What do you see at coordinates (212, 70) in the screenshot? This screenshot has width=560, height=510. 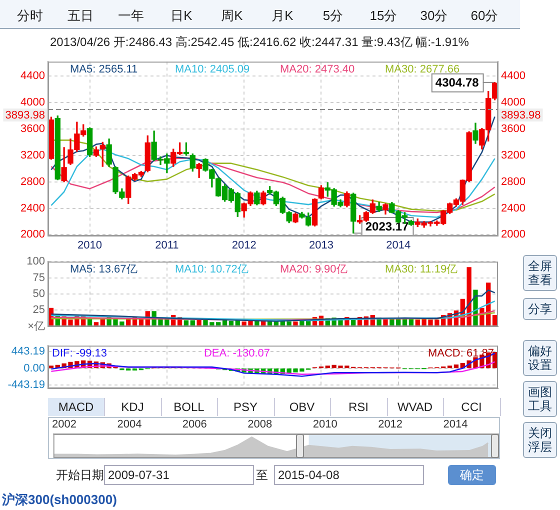 I see `text: MA10: 2405.09` at bounding box center [212, 70].